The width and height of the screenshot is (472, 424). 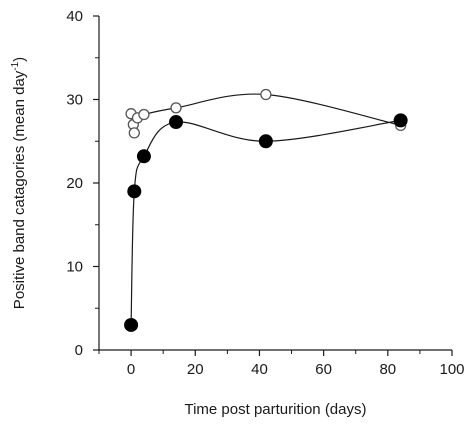 I want to click on y-axis-label: Positive band catagories (mean day-1), so click(x=19, y=183).